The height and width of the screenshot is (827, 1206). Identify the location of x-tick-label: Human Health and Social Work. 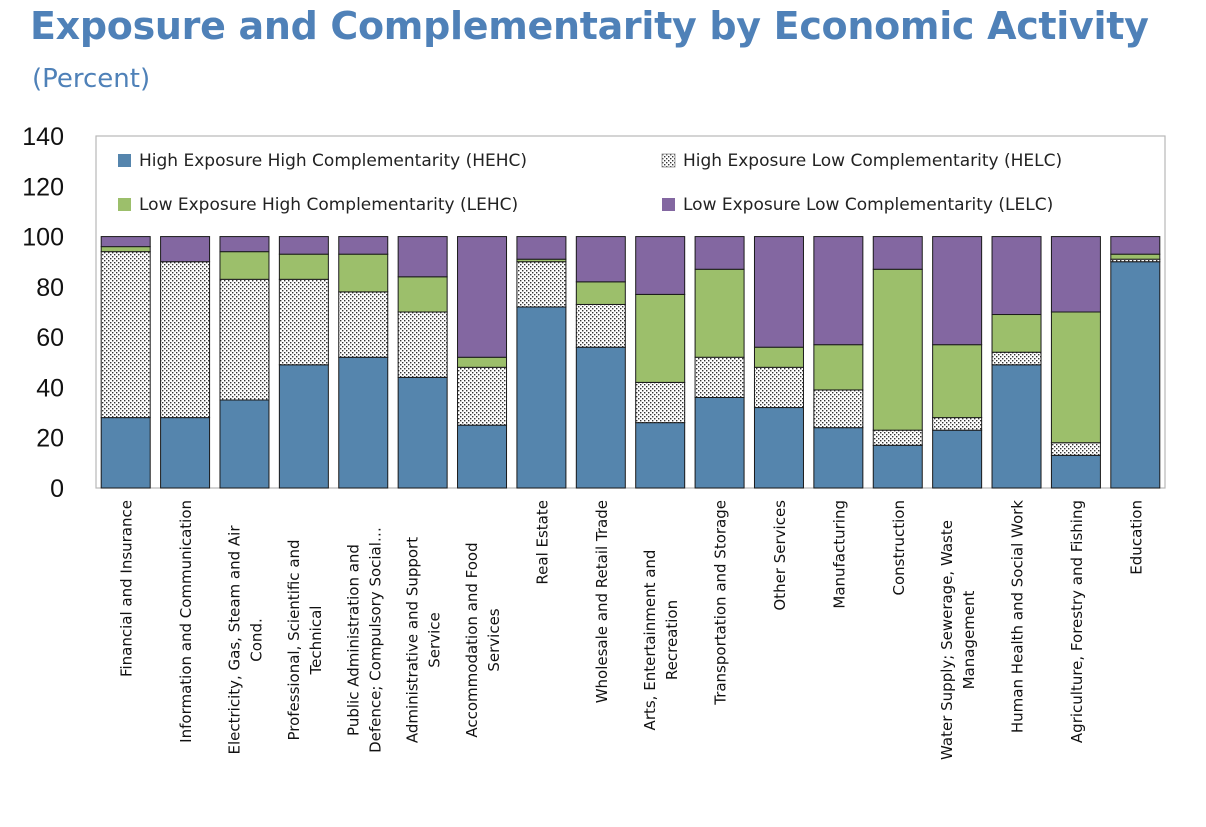
(1018, 616).